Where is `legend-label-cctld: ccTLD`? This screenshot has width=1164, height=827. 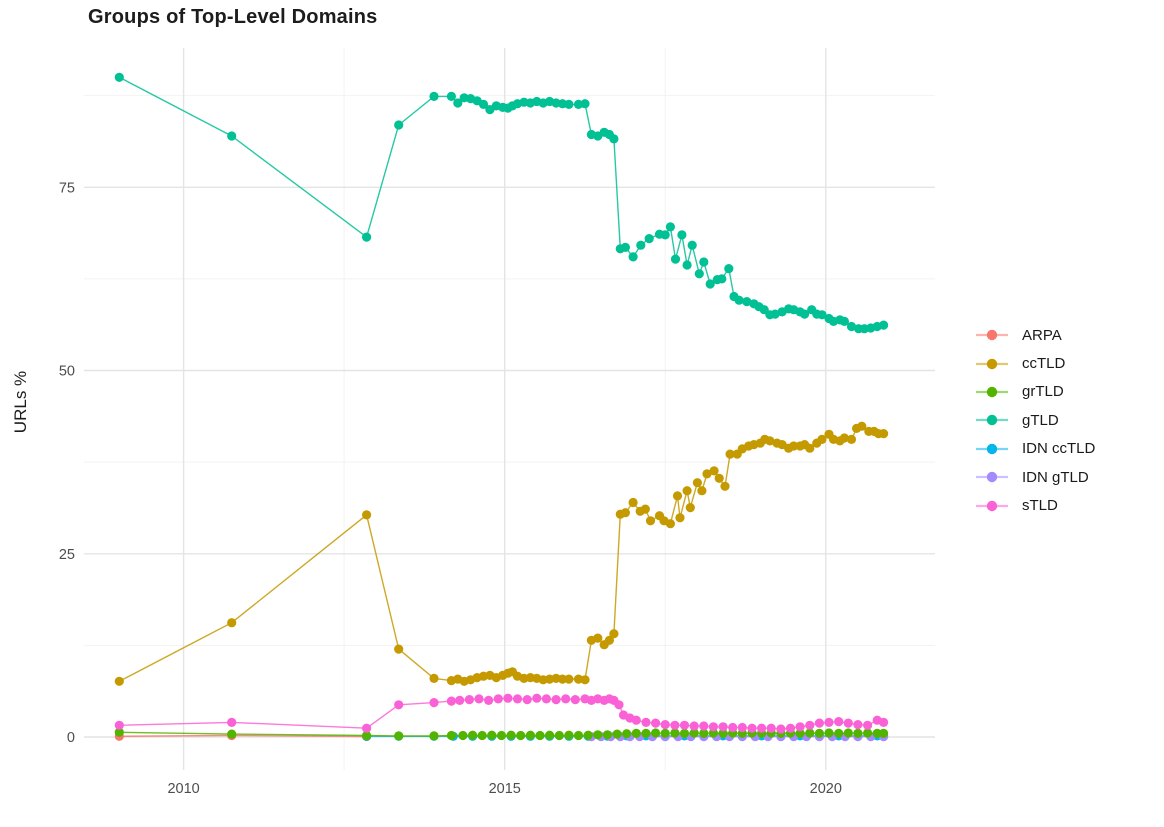
legend-label-cctld: ccTLD is located at coordinates (1044, 364).